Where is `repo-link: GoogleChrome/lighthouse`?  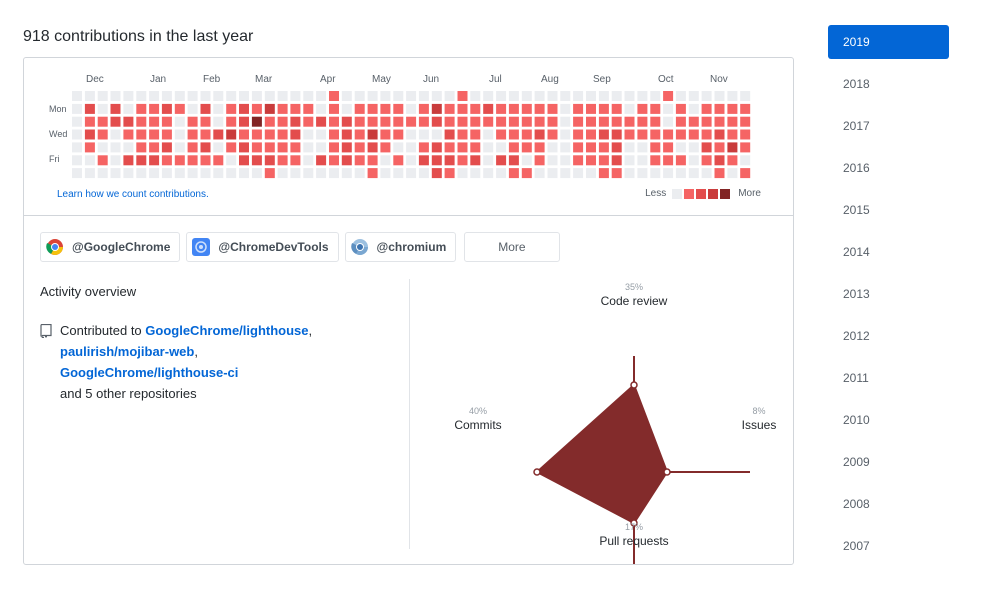
repo-link: GoogleChrome/lighthouse is located at coordinates (227, 330).